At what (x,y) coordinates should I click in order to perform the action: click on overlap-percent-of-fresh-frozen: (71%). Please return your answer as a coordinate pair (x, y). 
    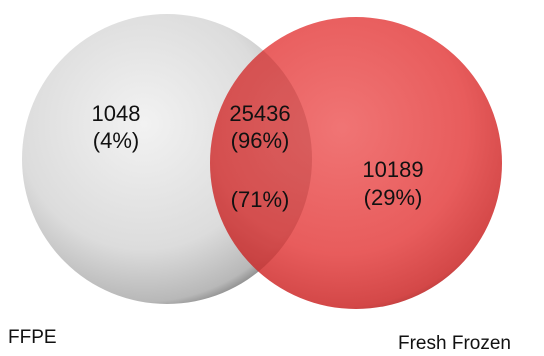
    Looking at the image, I should click on (260, 199).